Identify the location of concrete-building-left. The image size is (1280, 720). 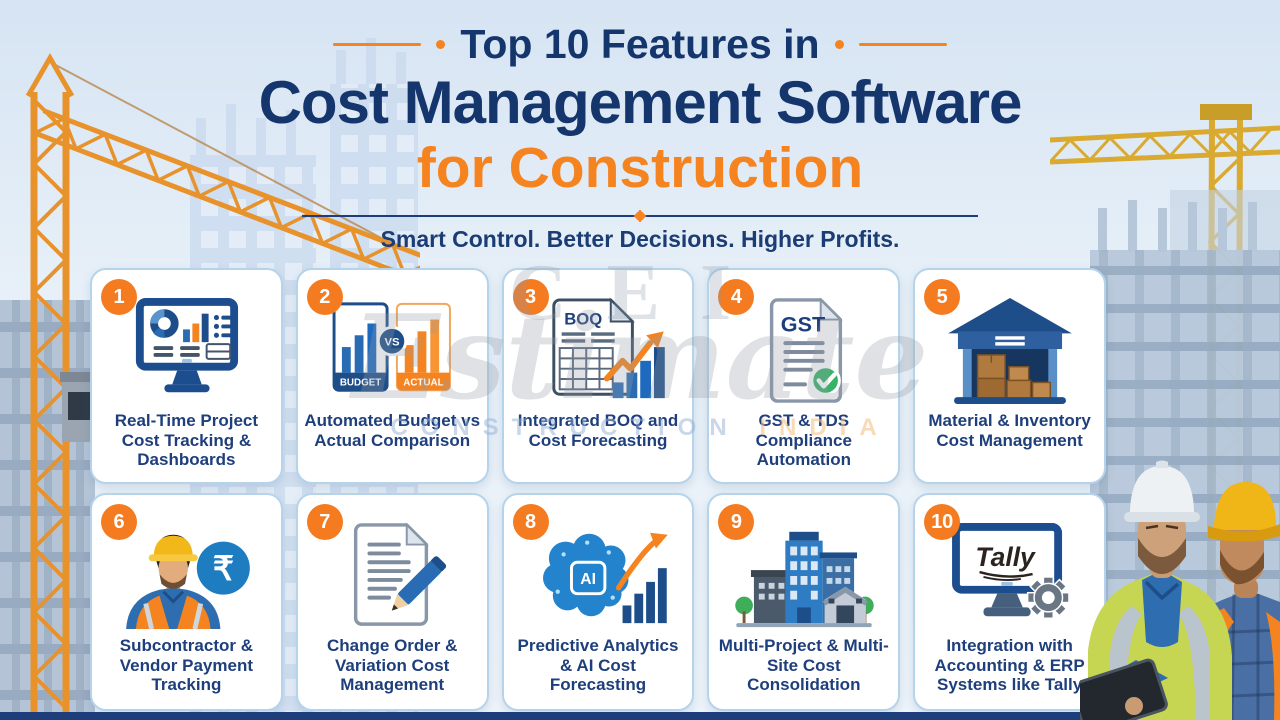
(47, 510).